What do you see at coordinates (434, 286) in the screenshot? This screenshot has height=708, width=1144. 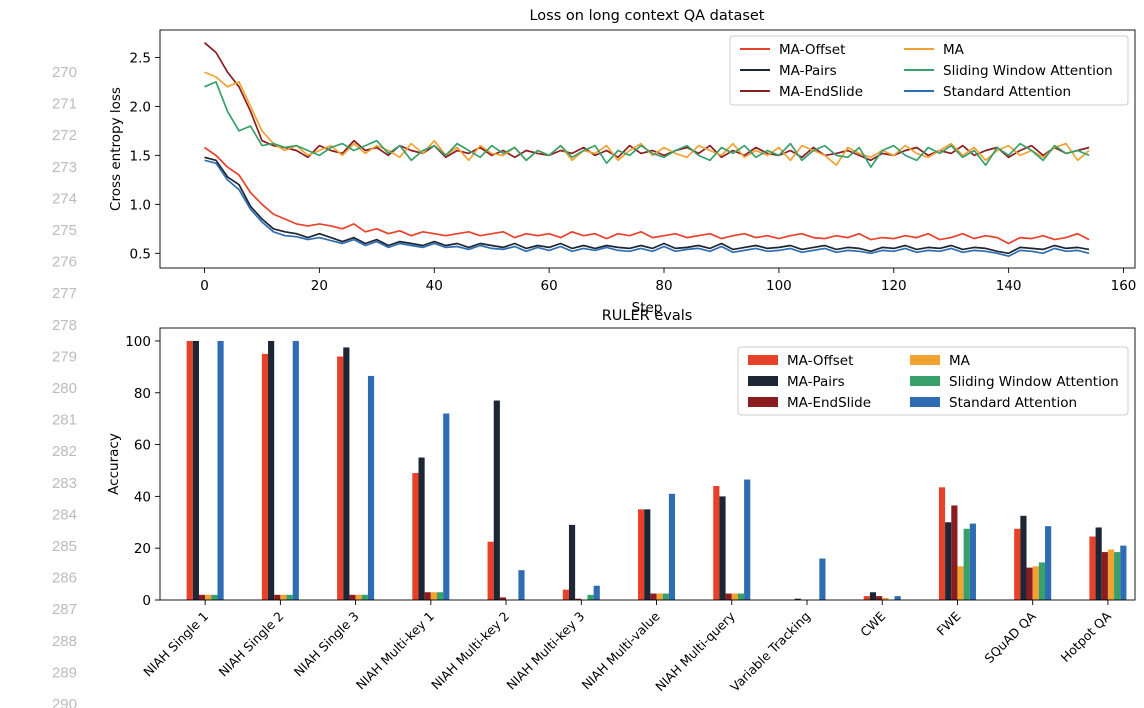 I see `x-tick-label: 40` at bounding box center [434, 286].